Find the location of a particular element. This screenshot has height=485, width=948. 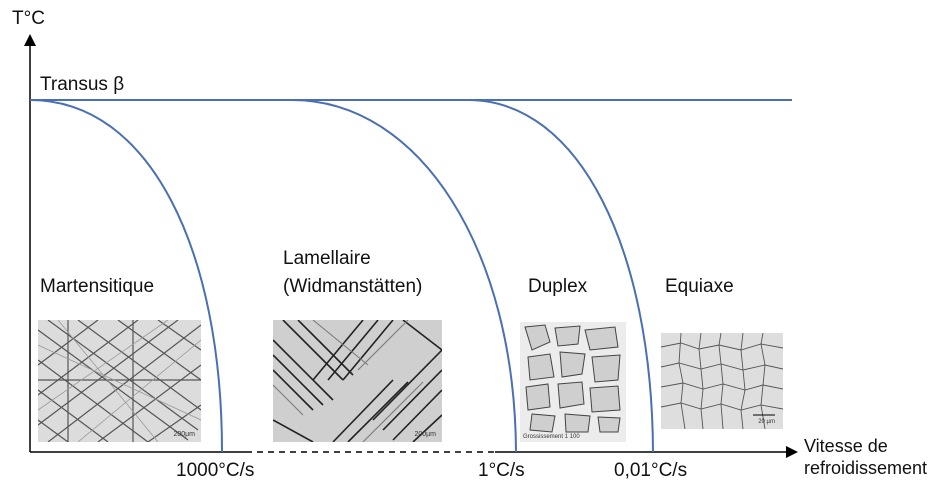

x-axis-label-line1: Vitesse de is located at coordinates (846, 446).